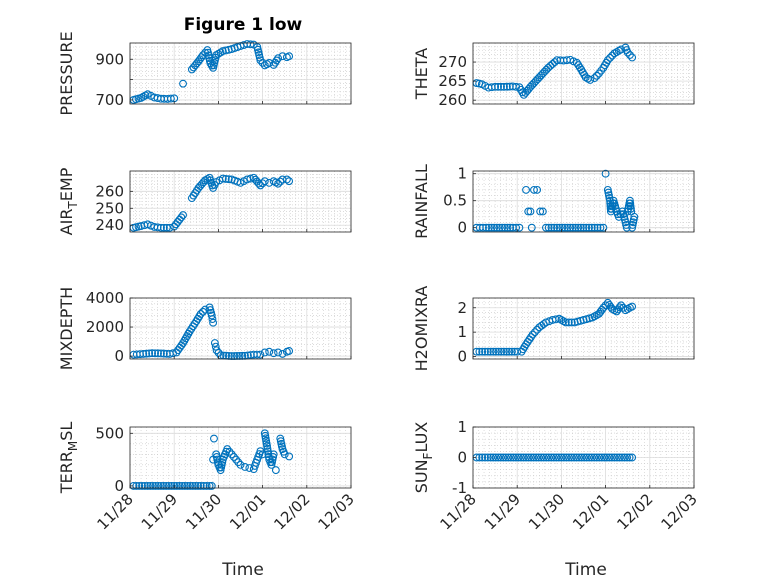  What do you see at coordinates (240, 328) in the screenshot?
I see `axes-frame` at bounding box center [240, 328].